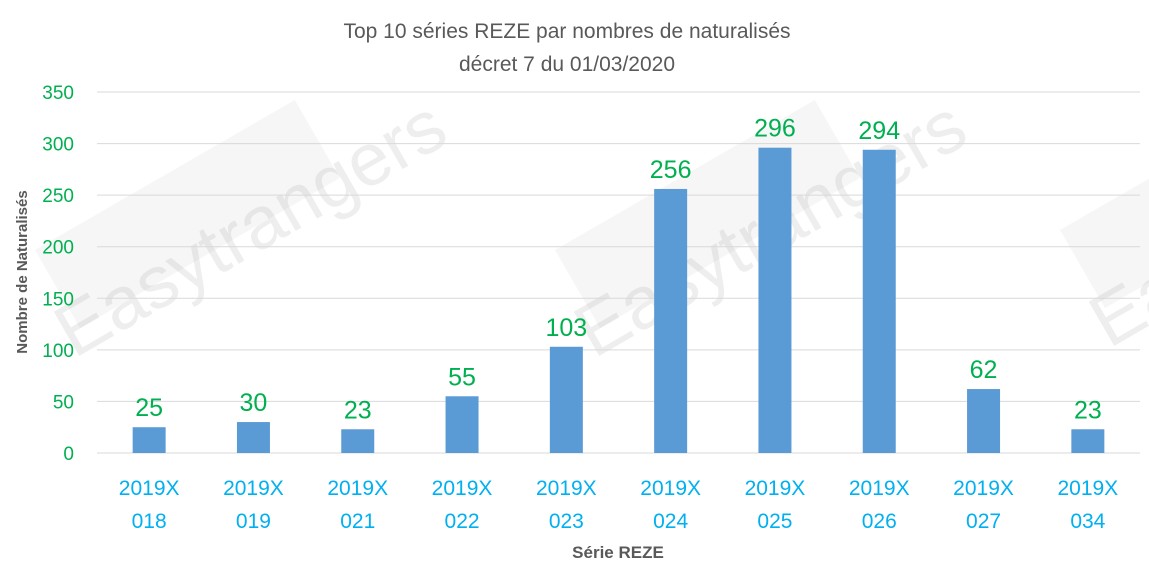  What do you see at coordinates (618, 552) in the screenshot?
I see `x-axis-label: Série REZE` at bounding box center [618, 552].